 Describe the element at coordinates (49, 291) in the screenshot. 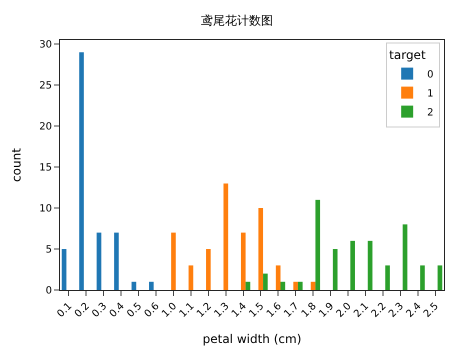

I see `y-tick-label: 0` at that location.